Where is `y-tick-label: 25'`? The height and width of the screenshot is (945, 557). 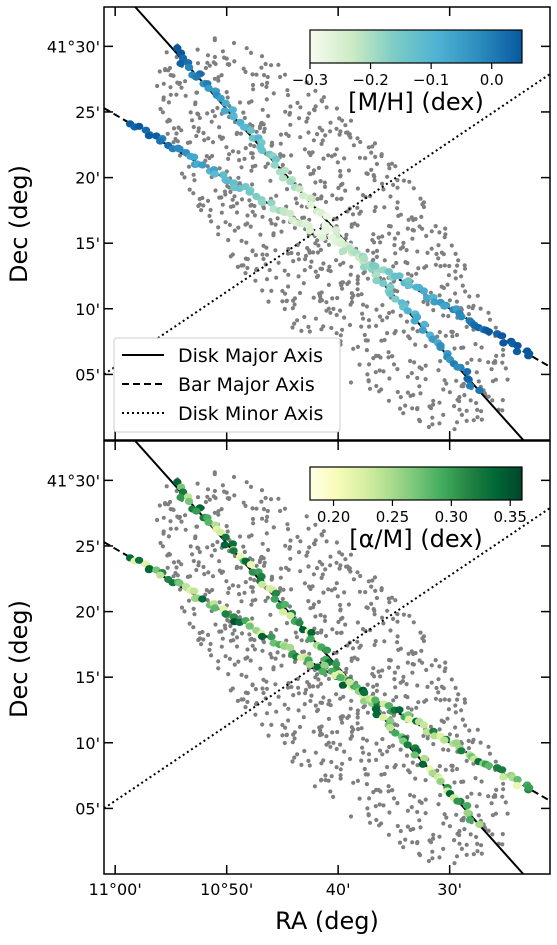 y-tick-label: 25' is located at coordinates (87, 112).